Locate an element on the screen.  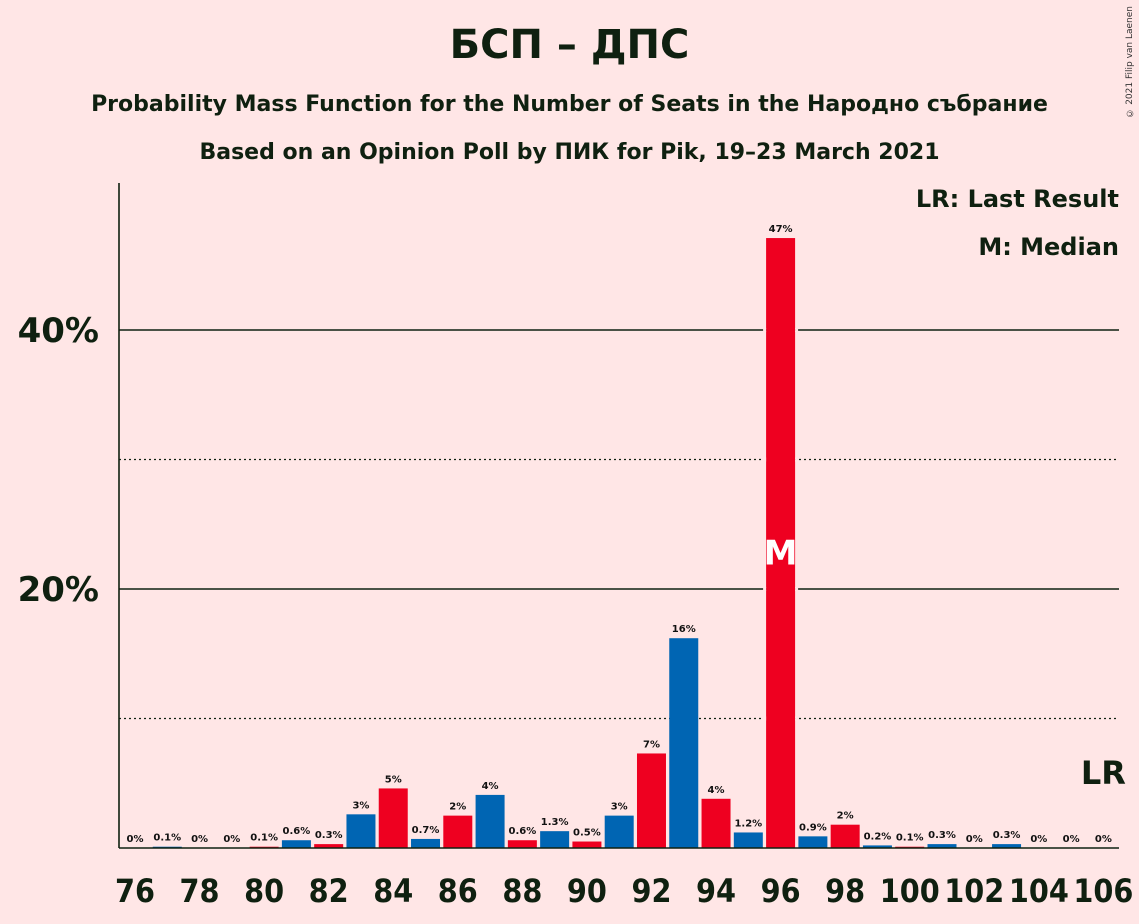
data-label-79: 0% is located at coordinates (231, 839).